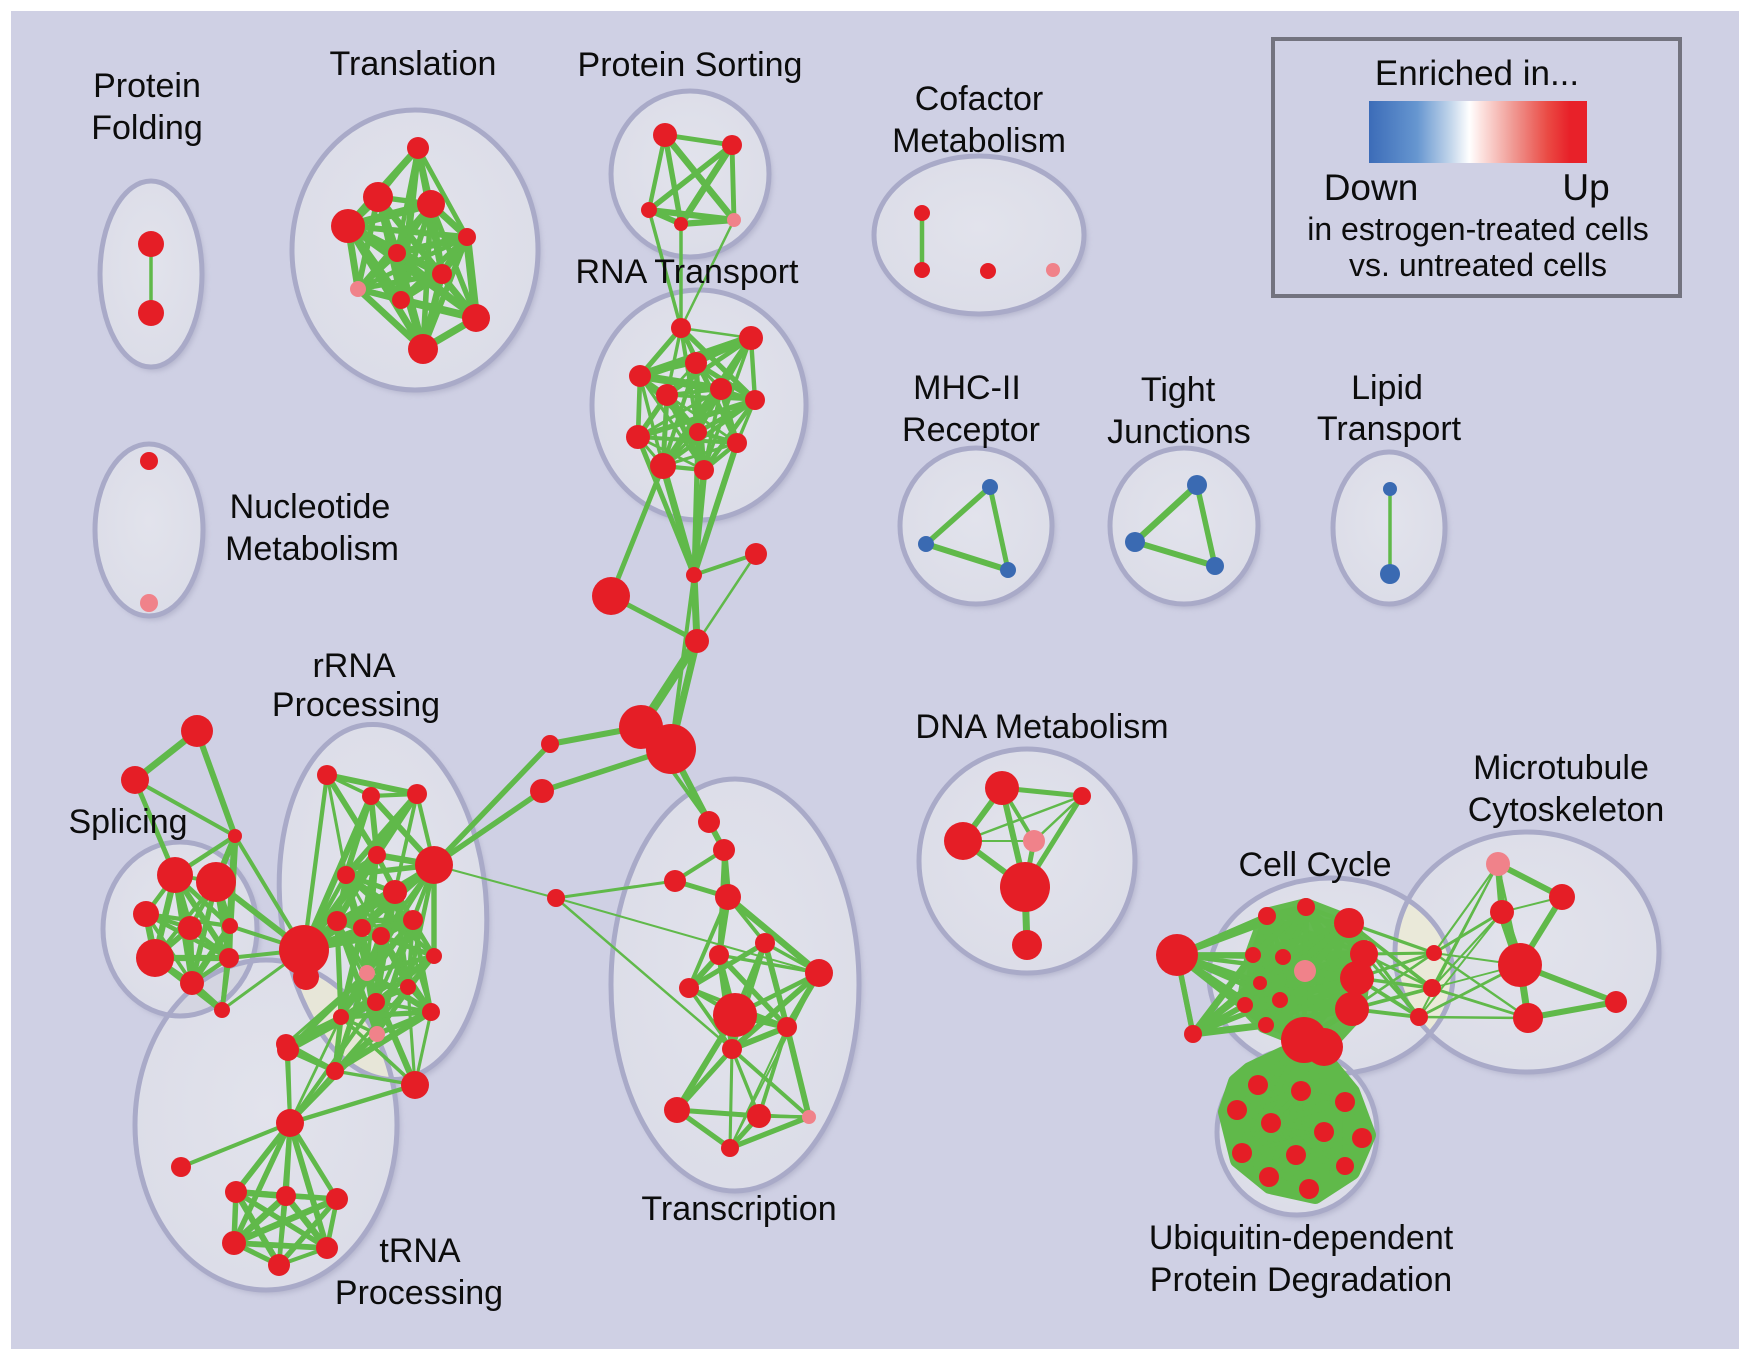 This screenshot has height=1360, width=1750. Describe the element at coordinates (1585, 187) in the screenshot. I see `svg-text: Up` at that location.